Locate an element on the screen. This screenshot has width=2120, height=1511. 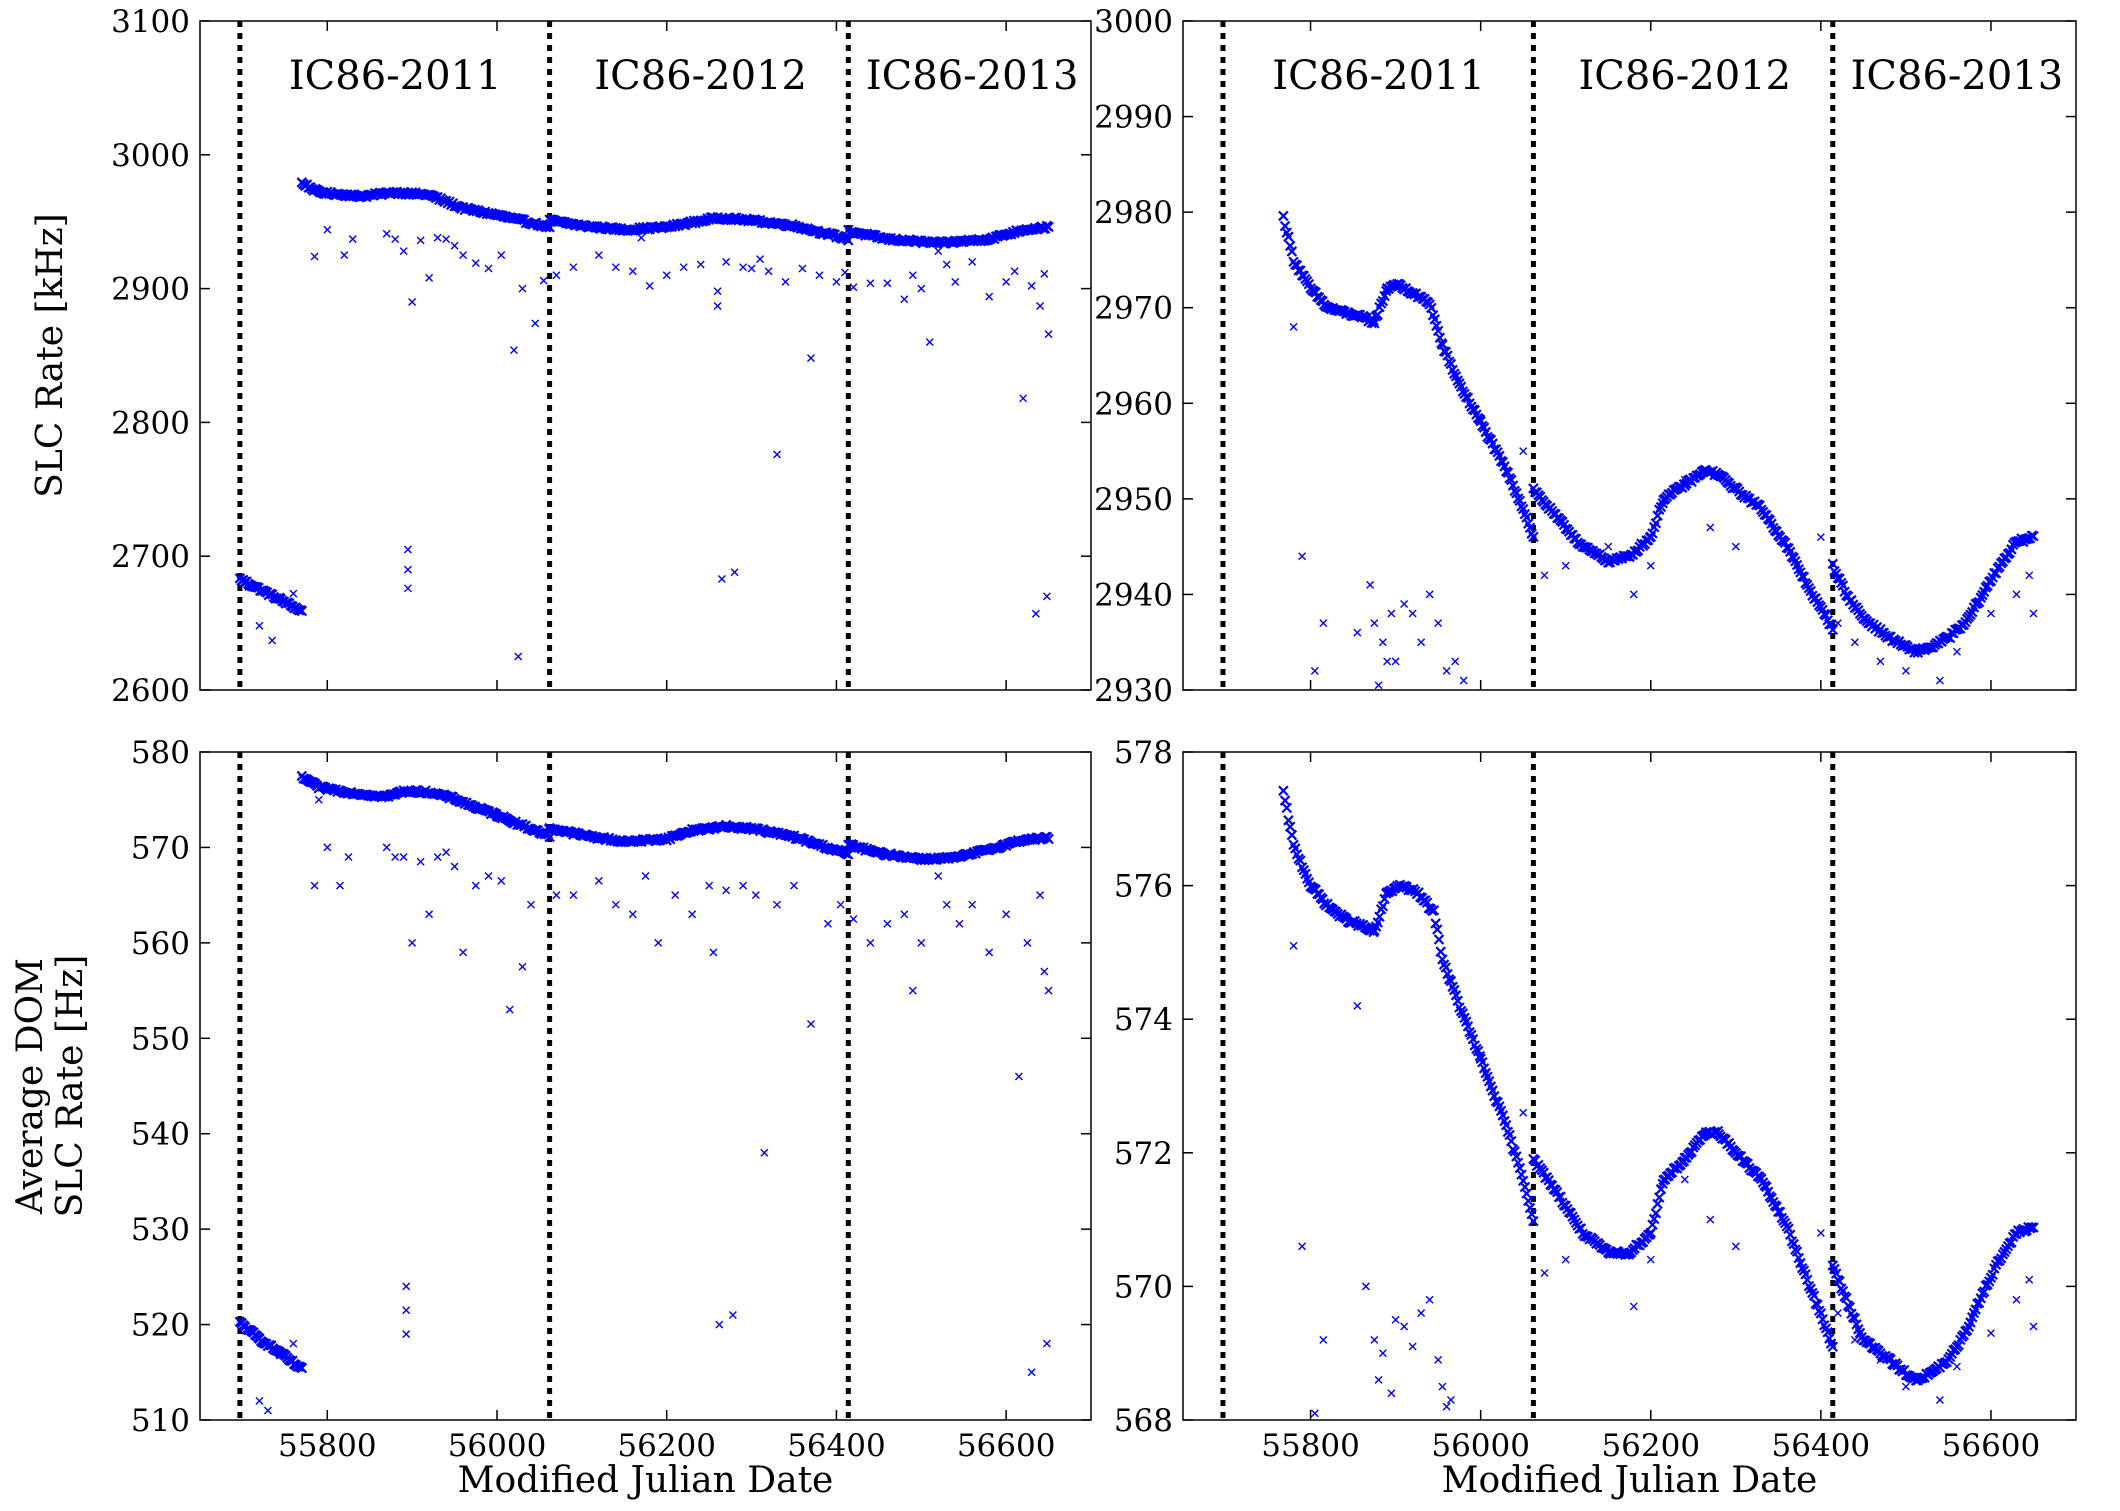
y-tick-label: 540 is located at coordinates (160, 1135).